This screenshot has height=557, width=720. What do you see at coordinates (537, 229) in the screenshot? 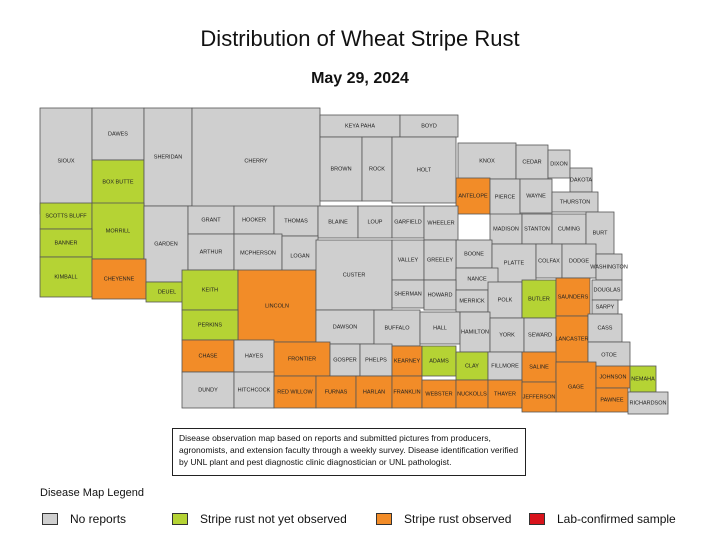
I see `county-label-stanton: STANTON` at bounding box center [537, 229].